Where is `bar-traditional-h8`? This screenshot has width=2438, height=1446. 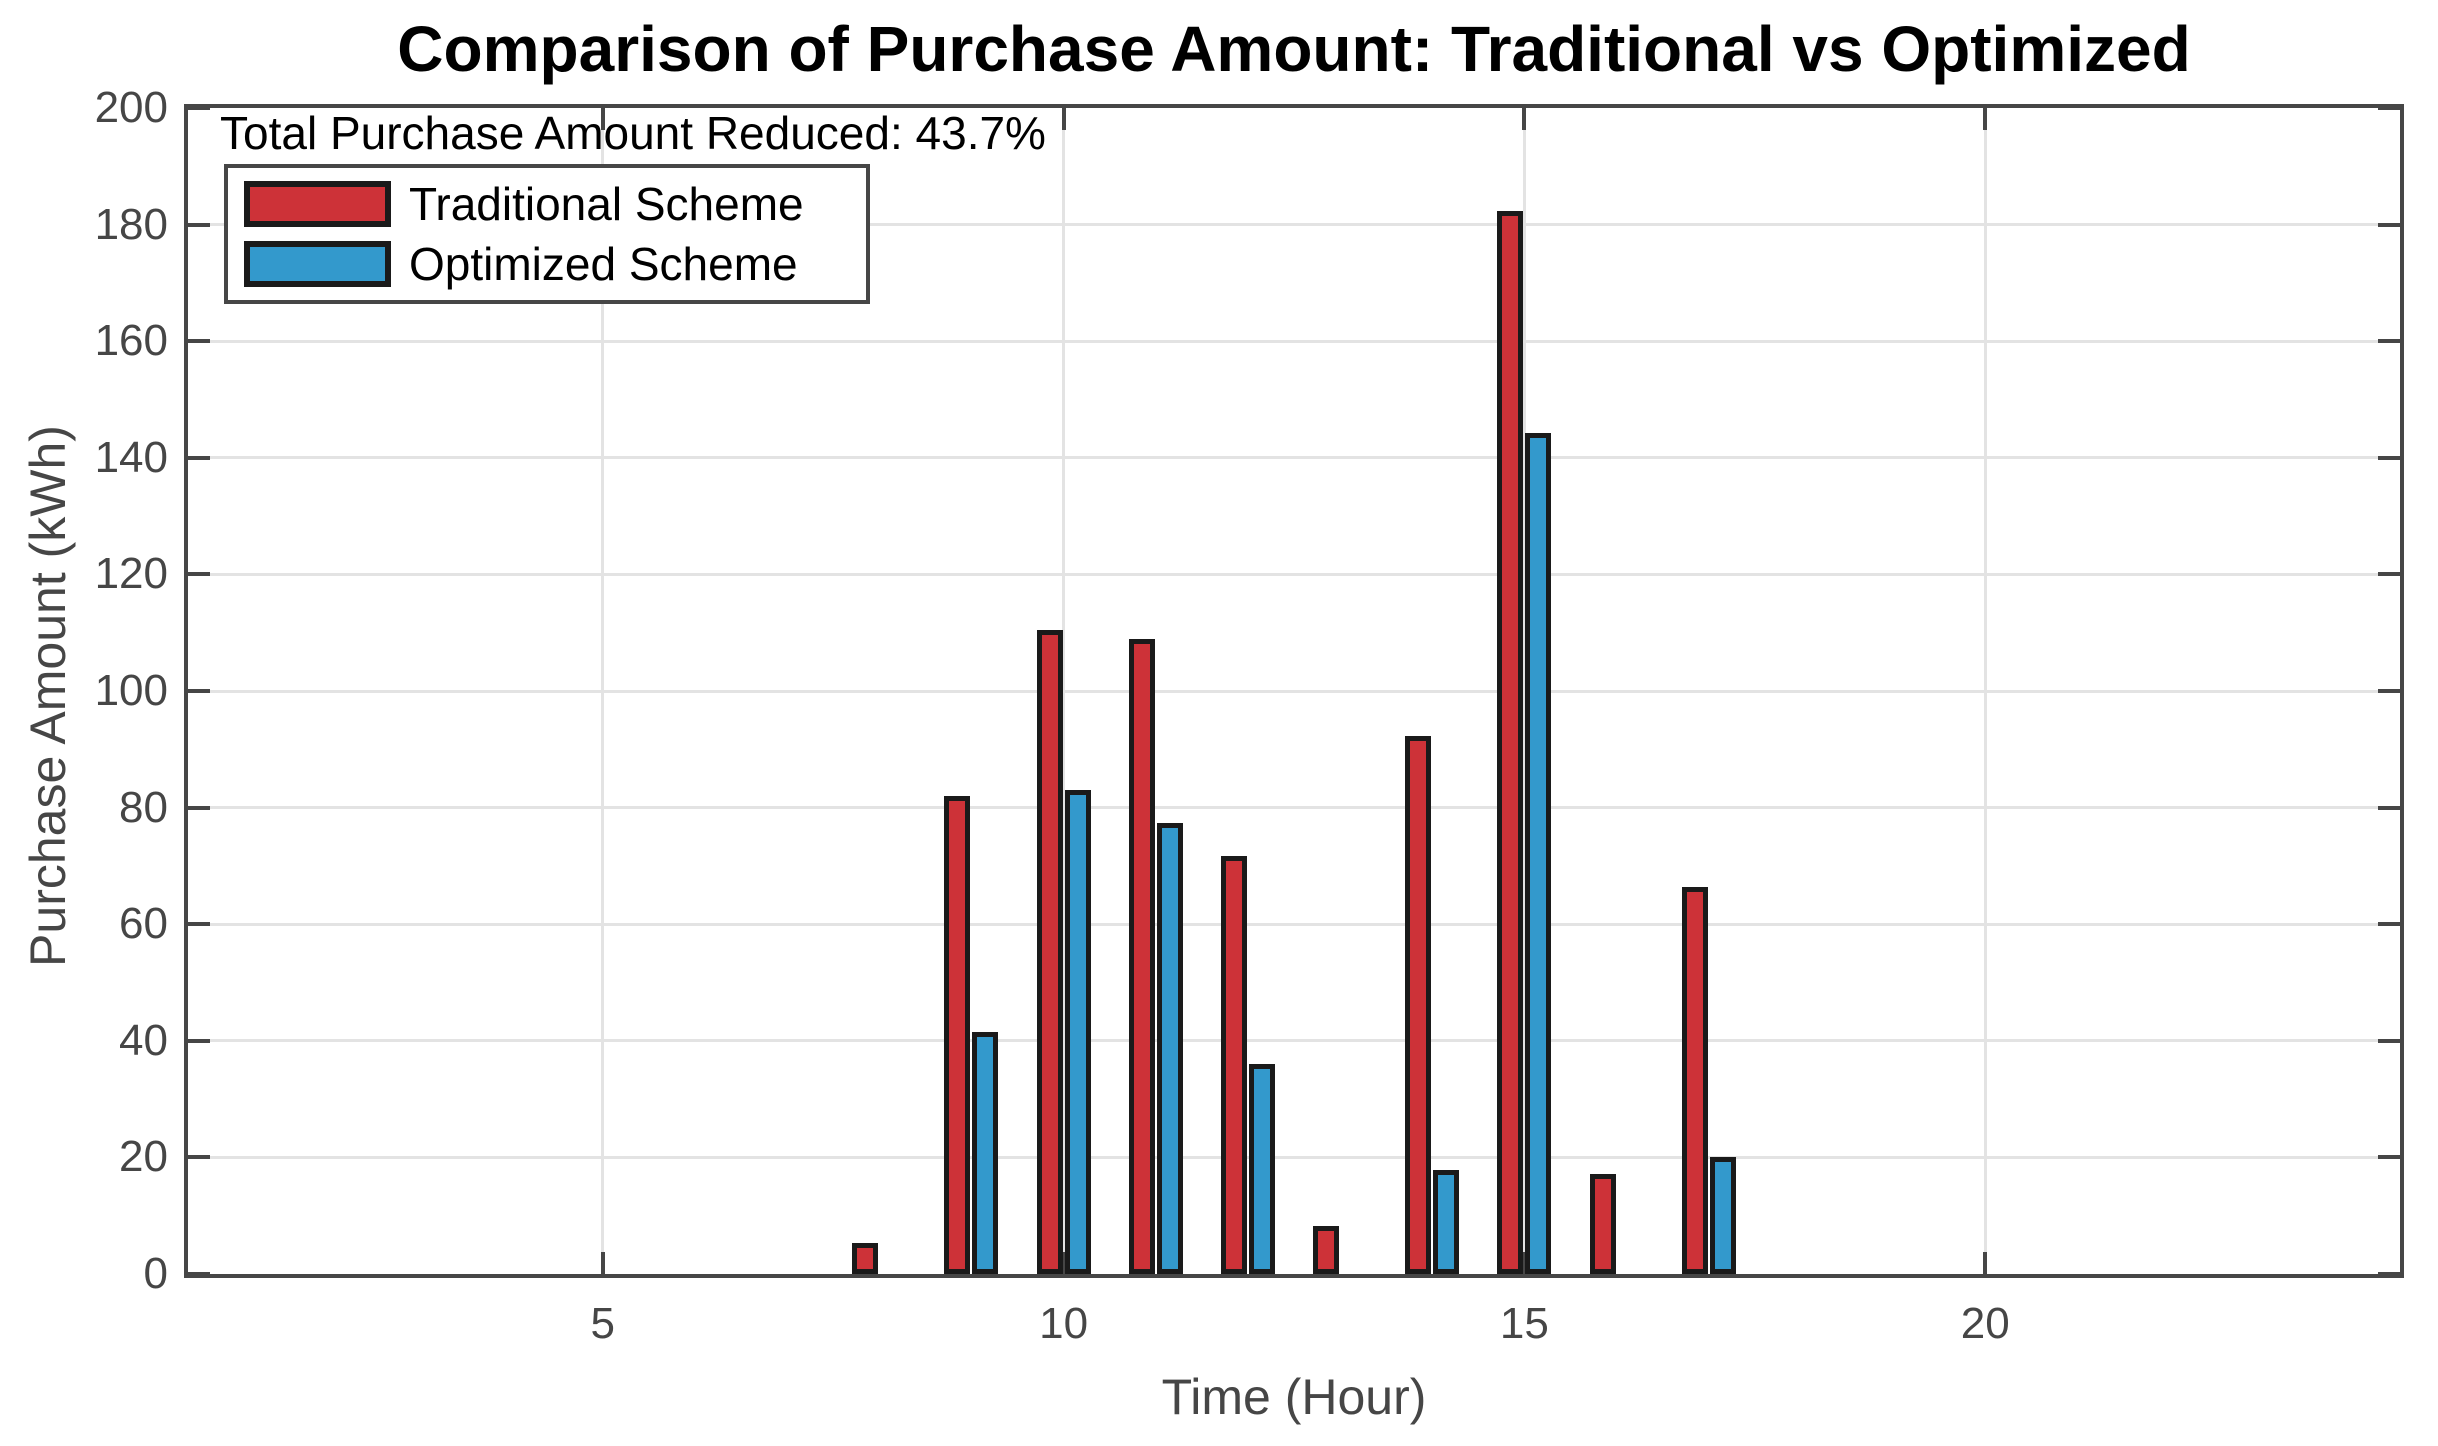 bar-traditional-h8 is located at coordinates (865, 1258).